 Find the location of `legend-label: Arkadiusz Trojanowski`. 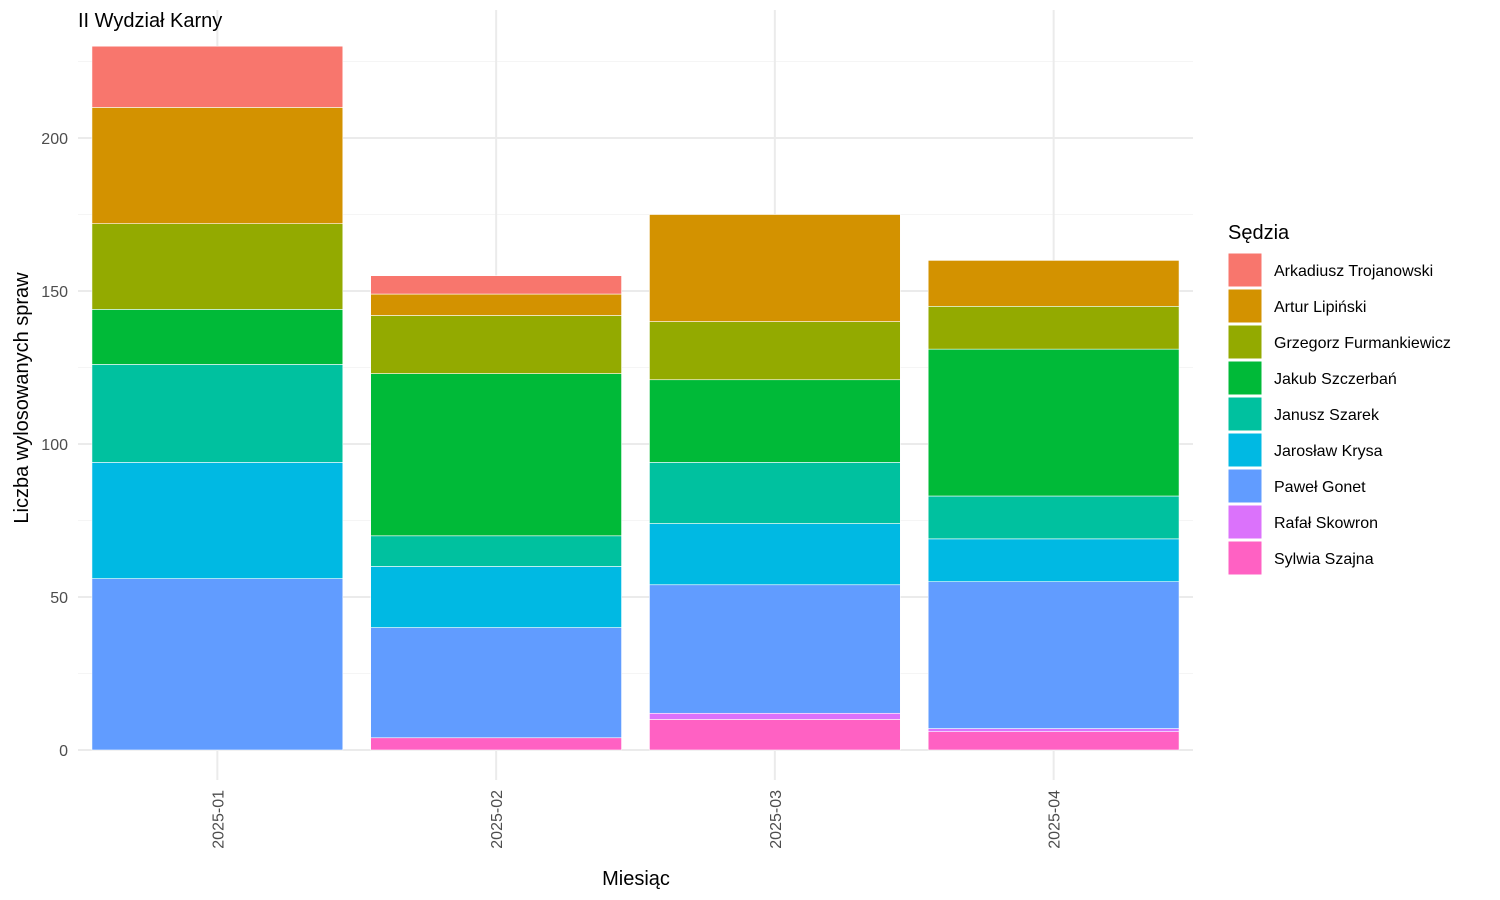

legend-label: Arkadiusz Trojanowski is located at coordinates (1353, 271).